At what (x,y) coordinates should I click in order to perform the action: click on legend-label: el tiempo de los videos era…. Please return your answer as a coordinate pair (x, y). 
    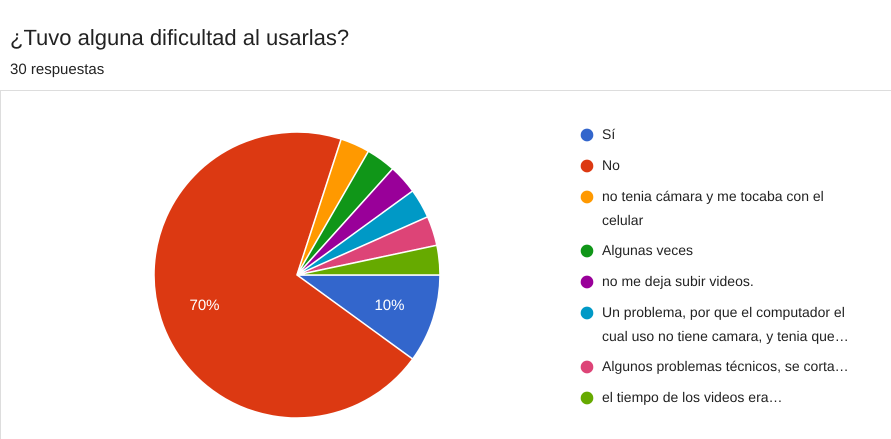
    Looking at the image, I should click on (692, 397).